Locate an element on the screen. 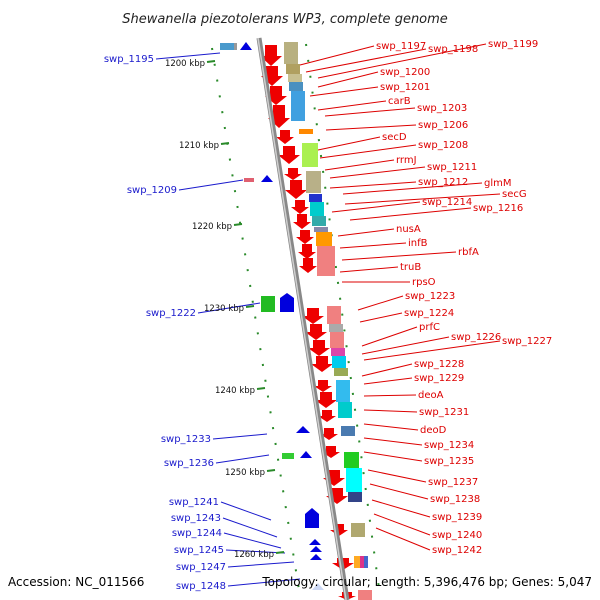 The image size is (600, 600). gene-label: prfC is located at coordinates (429, 327).